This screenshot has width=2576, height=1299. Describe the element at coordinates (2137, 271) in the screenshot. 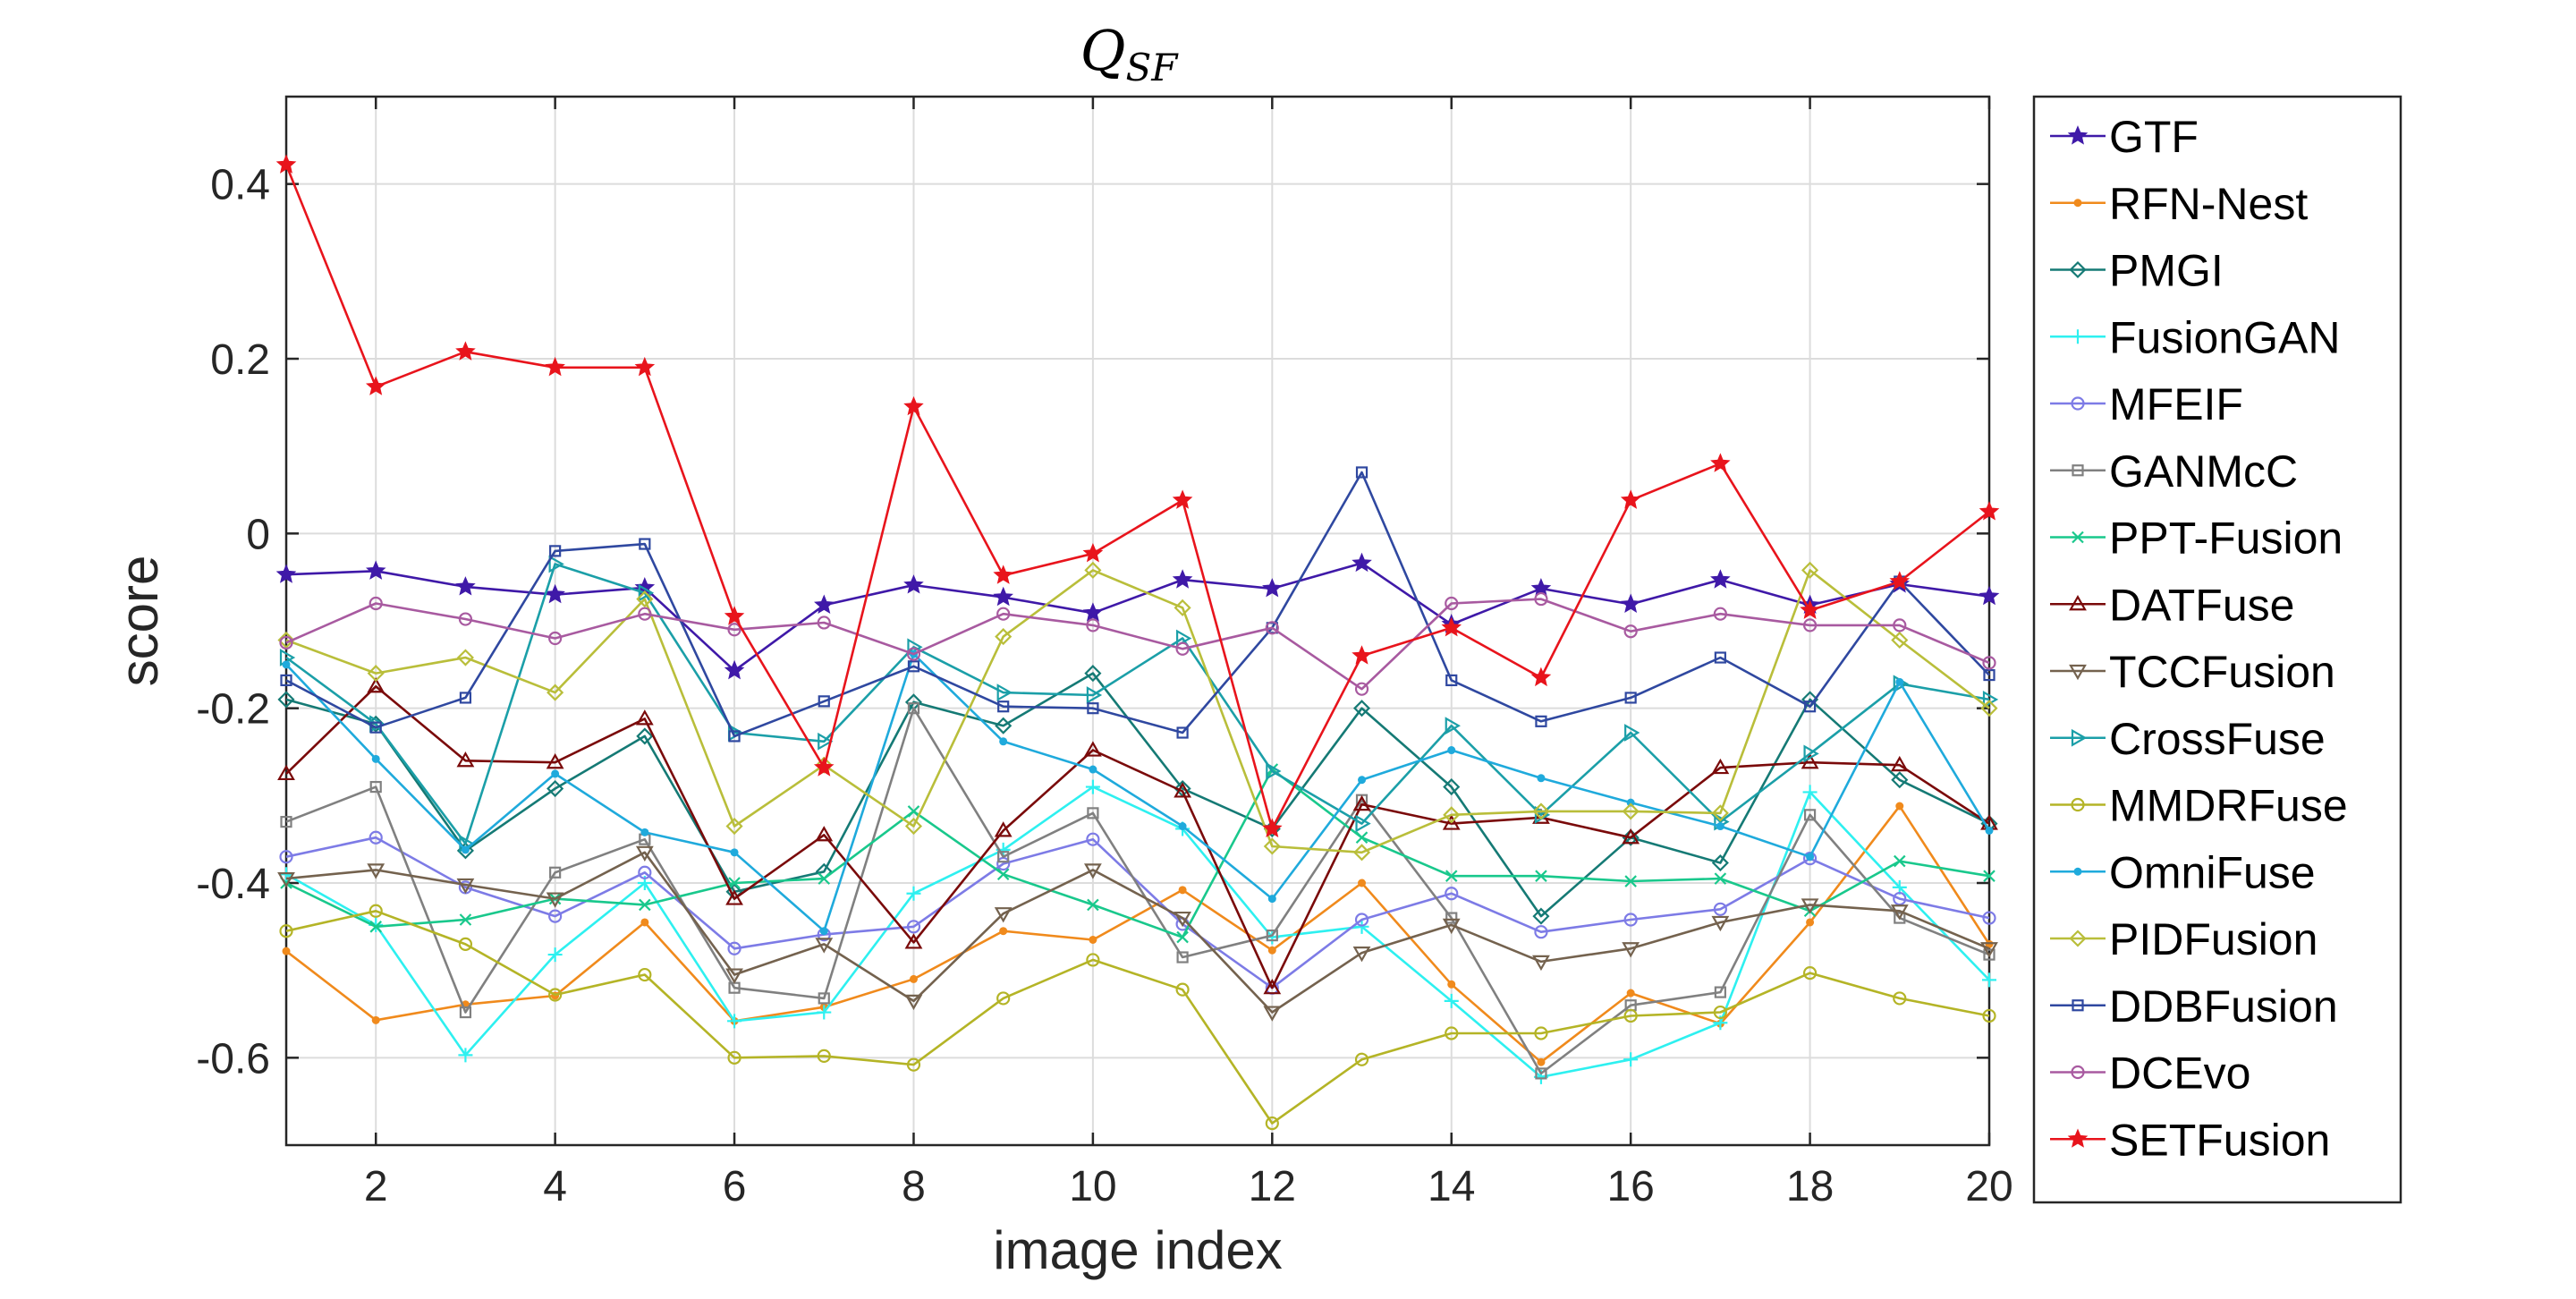

I see `legend-item-pmgi: PMGI` at that location.